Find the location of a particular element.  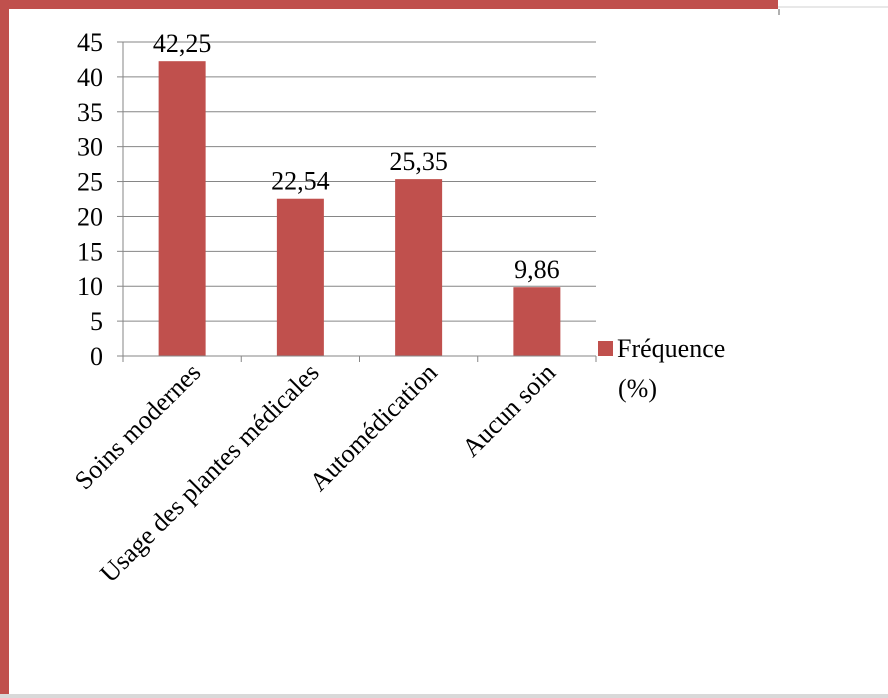

y-tick-label: 10 is located at coordinates (90, 286).